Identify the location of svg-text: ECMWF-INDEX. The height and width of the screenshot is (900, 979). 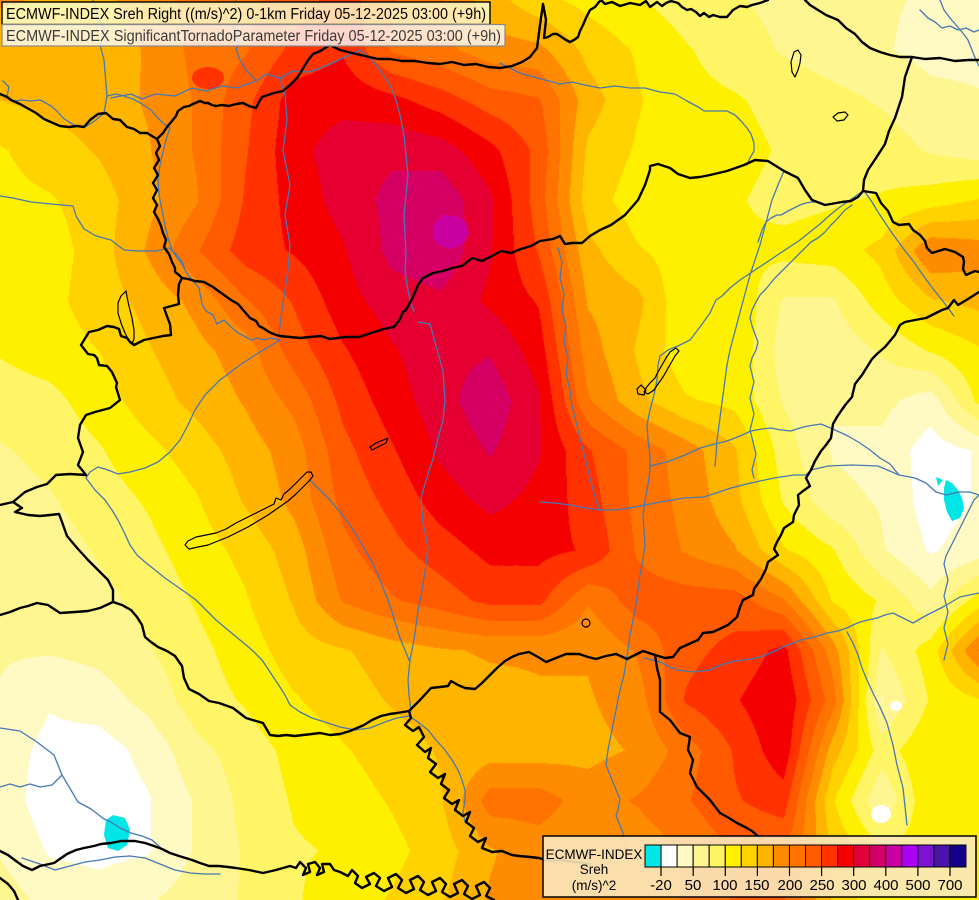
(594, 854).